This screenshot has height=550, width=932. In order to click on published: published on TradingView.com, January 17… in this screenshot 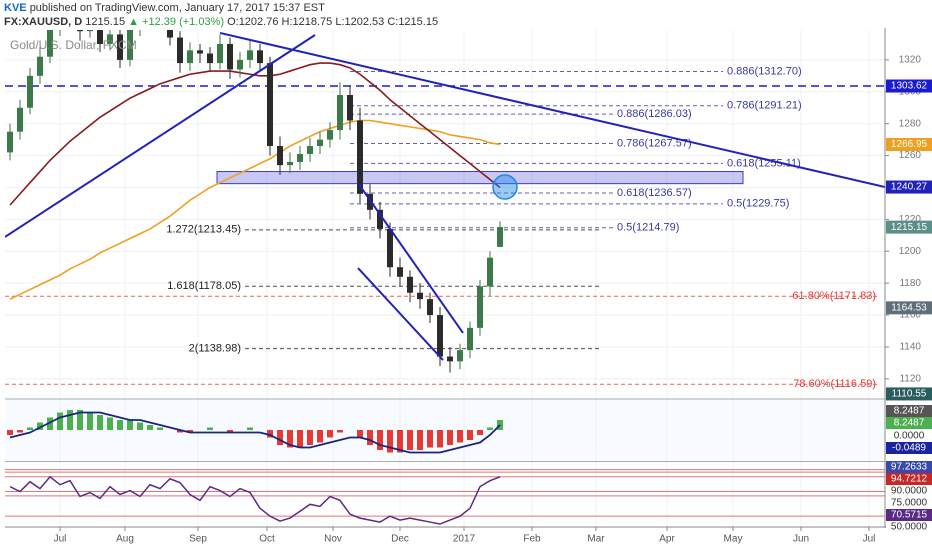, I will do `click(177, 8)`.